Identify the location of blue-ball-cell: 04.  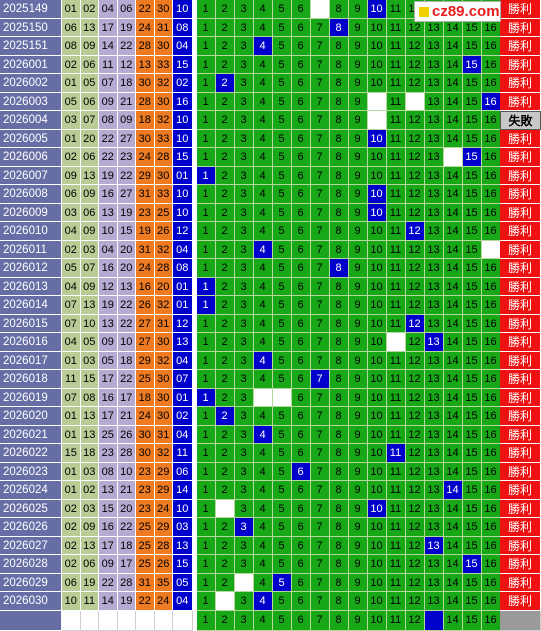
(183, 601).